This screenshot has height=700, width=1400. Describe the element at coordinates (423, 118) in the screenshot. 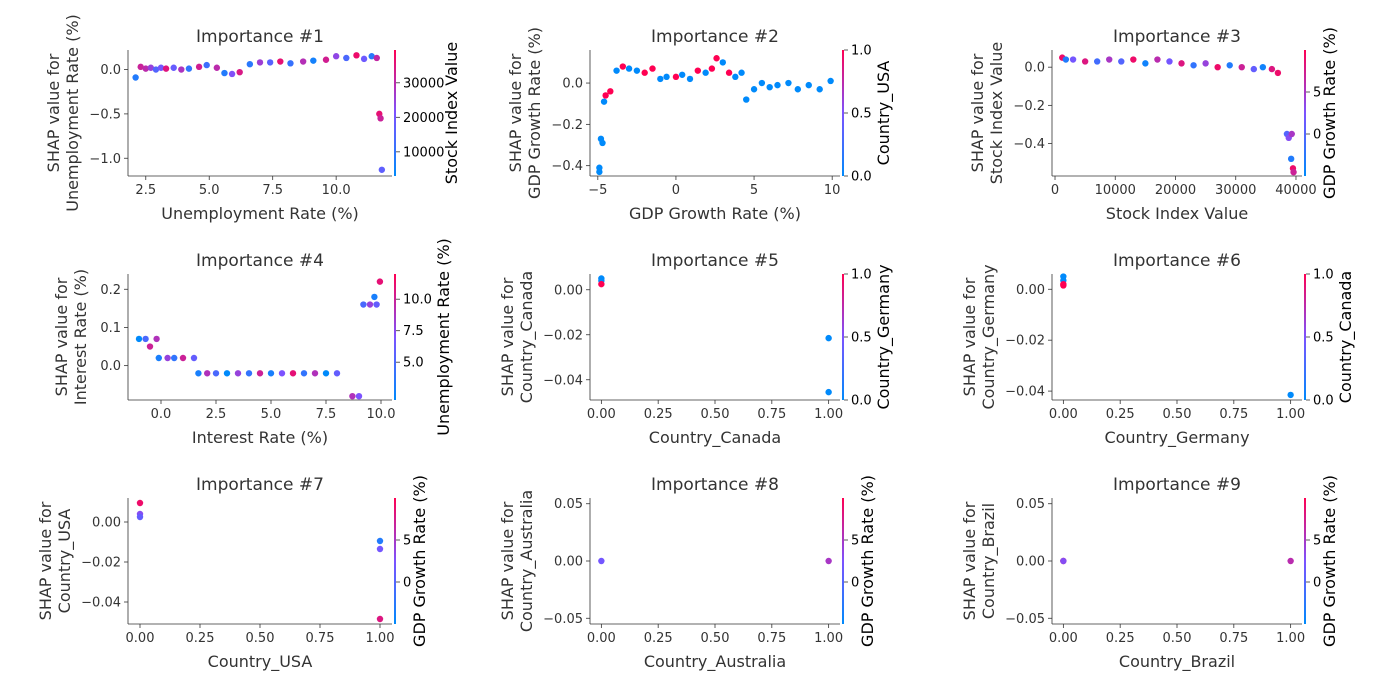

I see `colorbar-tick-label: 20000` at that location.